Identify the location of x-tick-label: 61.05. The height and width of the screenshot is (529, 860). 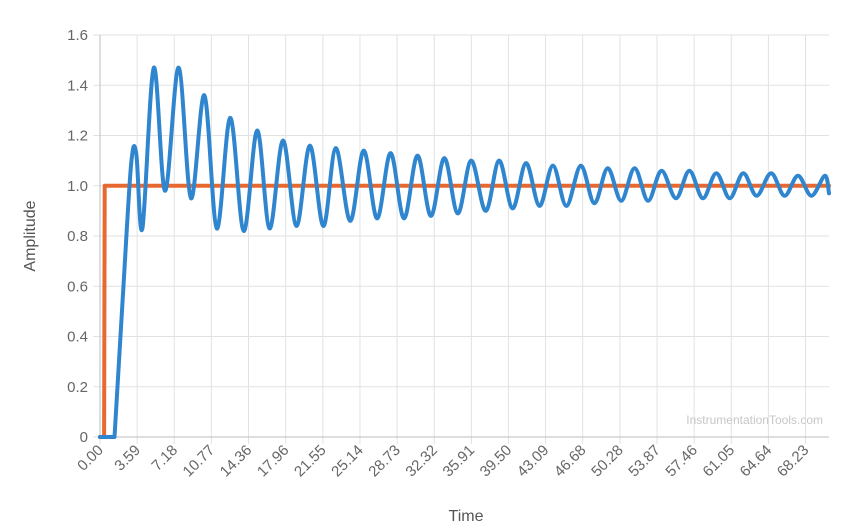
(719, 461).